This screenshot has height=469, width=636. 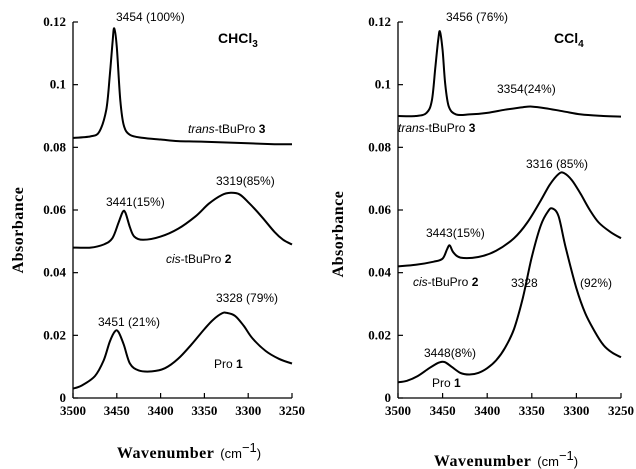 I want to click on peak-label-3441: 3441(15%), so click(x=135, y=202).